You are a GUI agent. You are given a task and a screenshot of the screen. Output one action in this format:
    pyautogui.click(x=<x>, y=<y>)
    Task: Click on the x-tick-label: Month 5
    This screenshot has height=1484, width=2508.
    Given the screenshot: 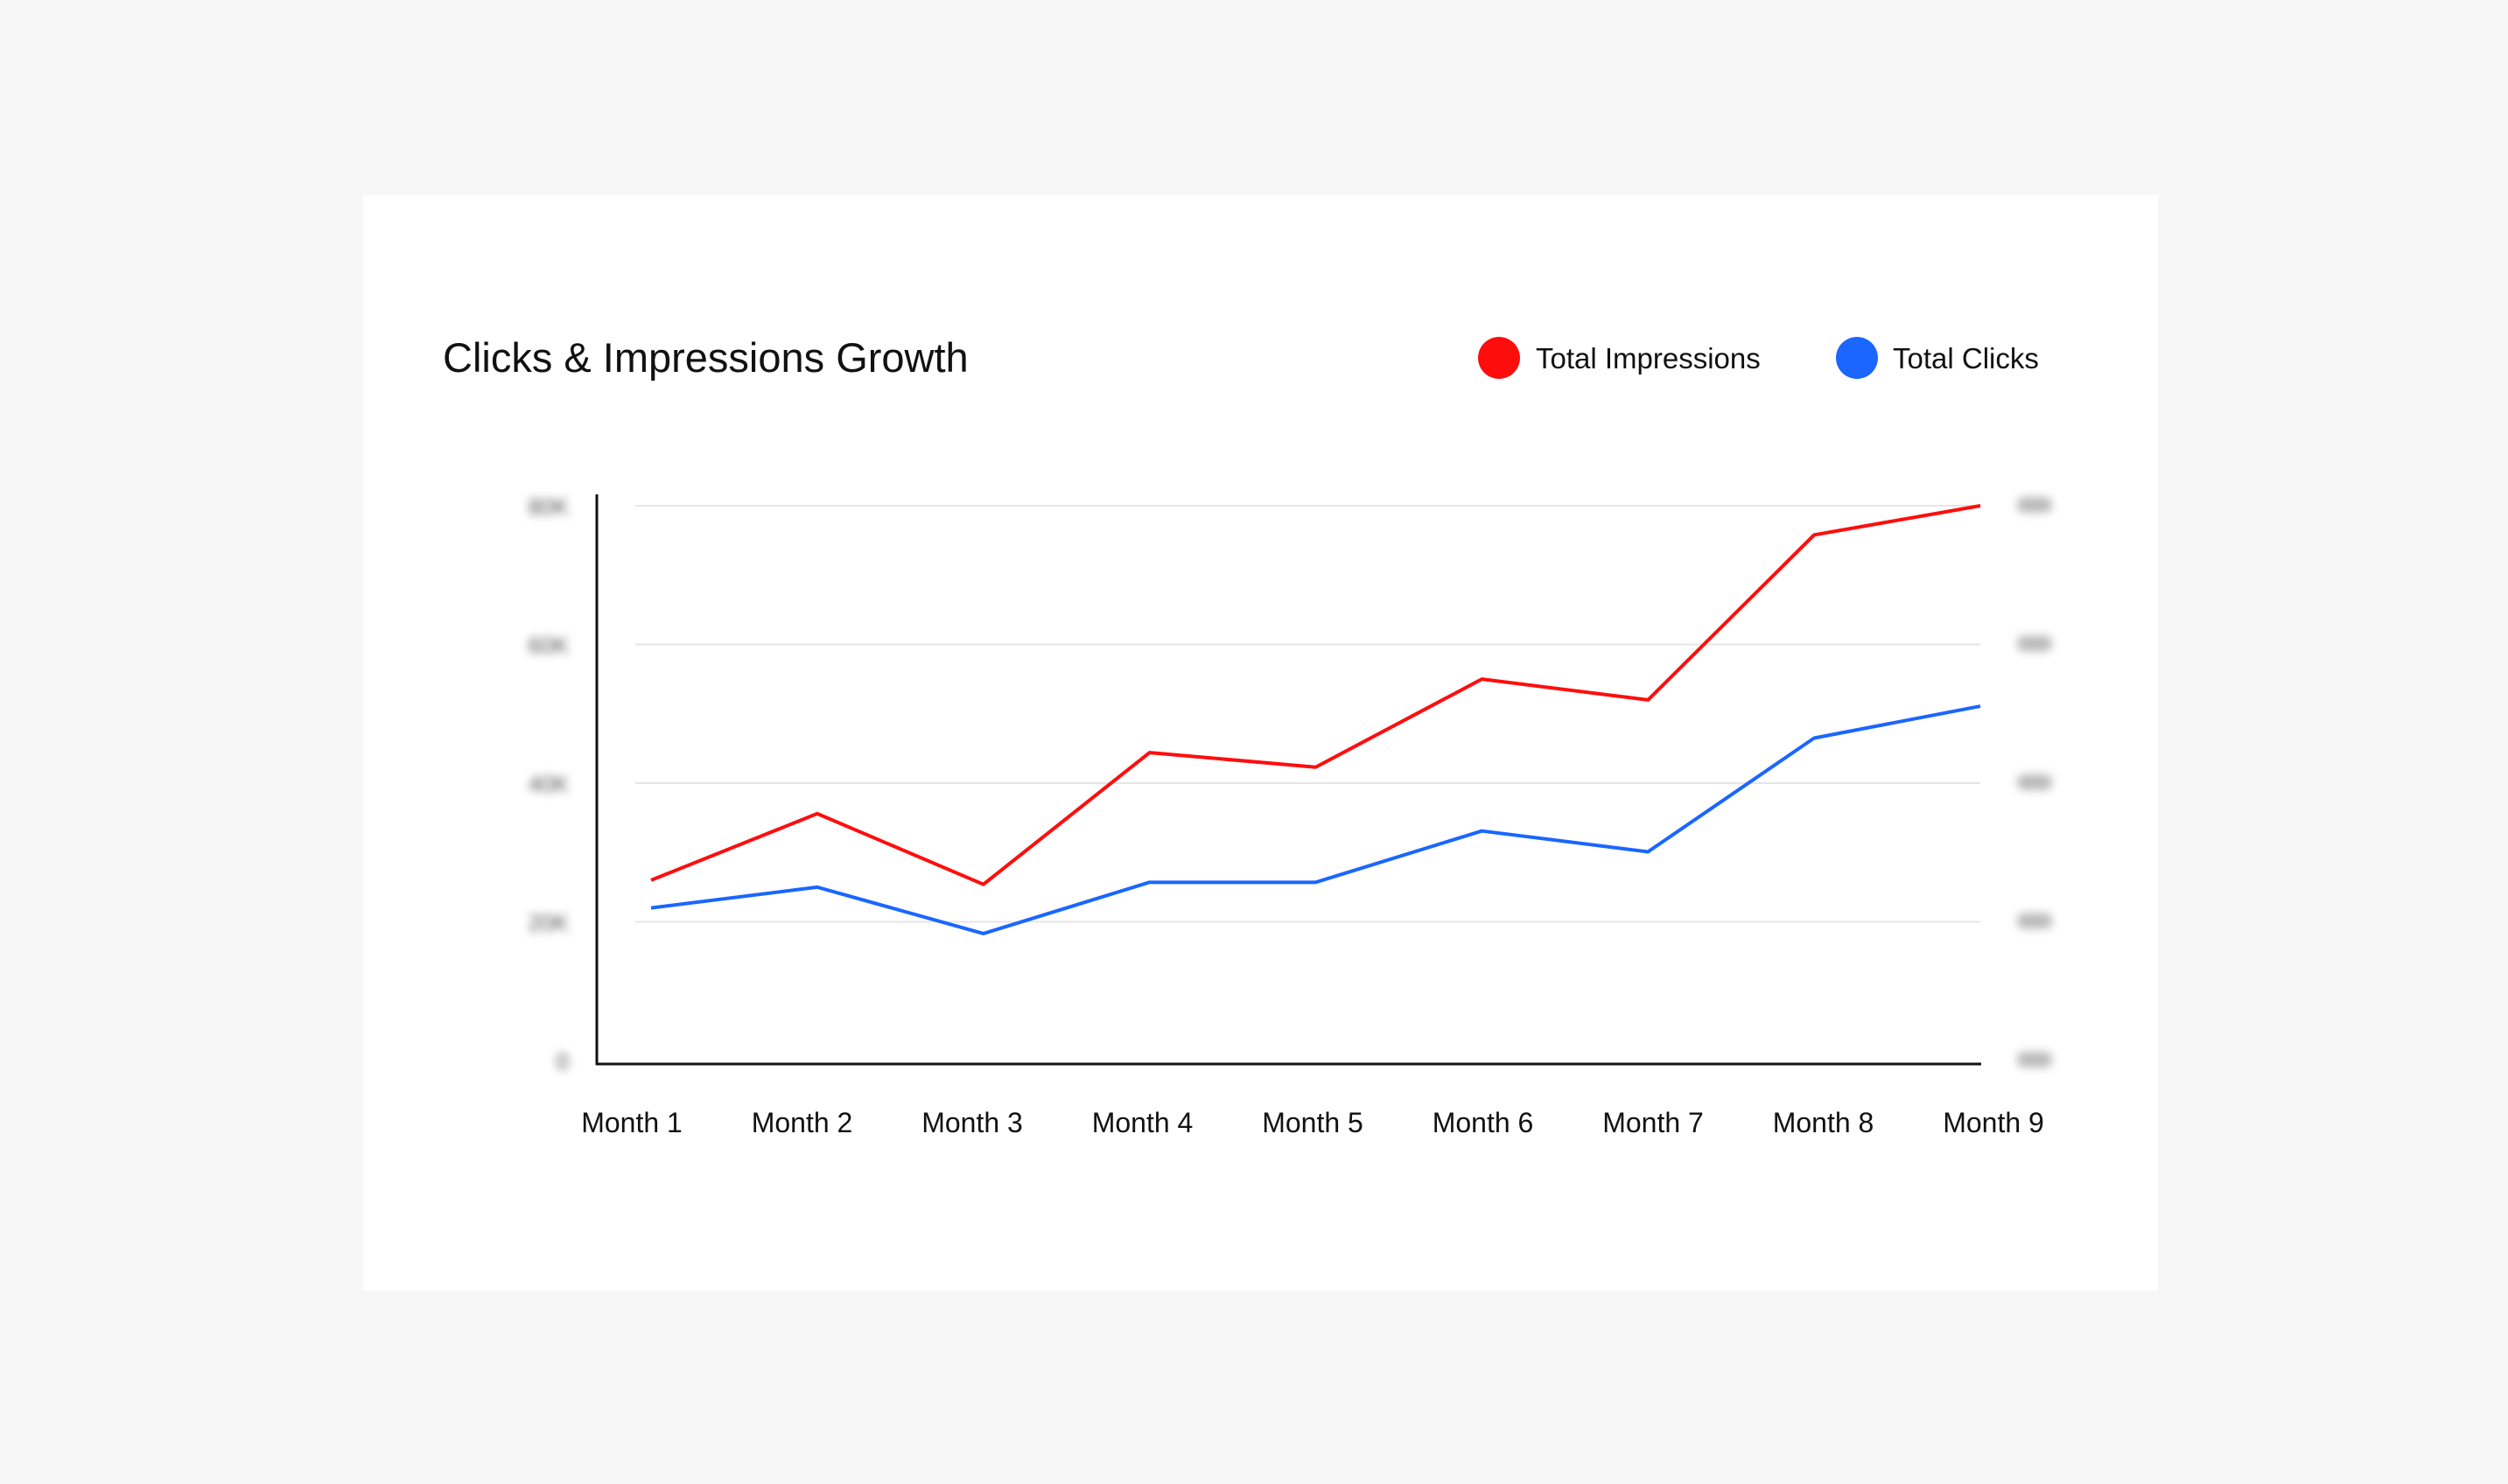 What is the action you would take?
    pyautogui.click(x=1312, y=1122)
    